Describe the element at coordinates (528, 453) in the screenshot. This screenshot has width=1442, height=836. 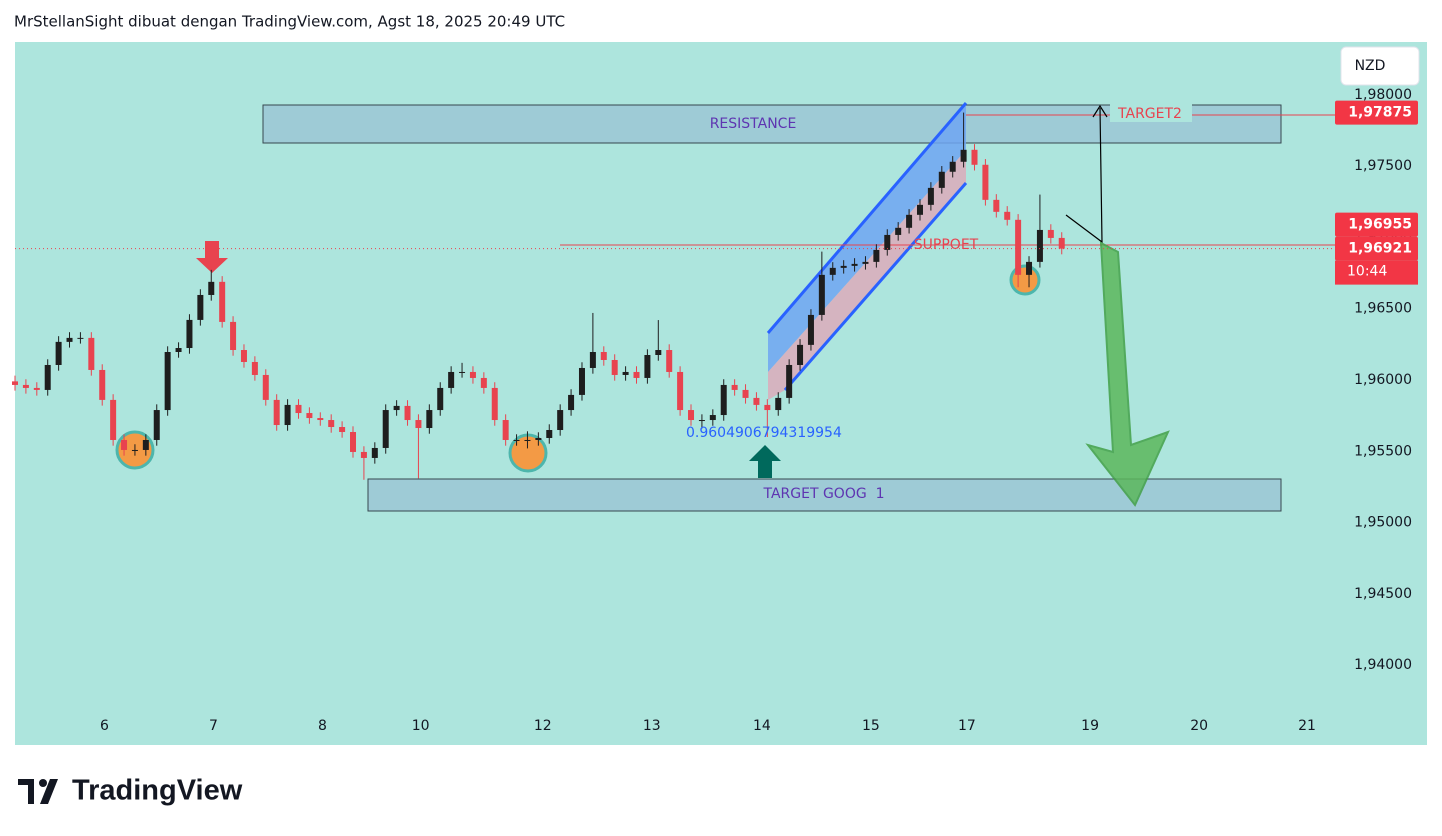
I see `highlight-circle` at that location.